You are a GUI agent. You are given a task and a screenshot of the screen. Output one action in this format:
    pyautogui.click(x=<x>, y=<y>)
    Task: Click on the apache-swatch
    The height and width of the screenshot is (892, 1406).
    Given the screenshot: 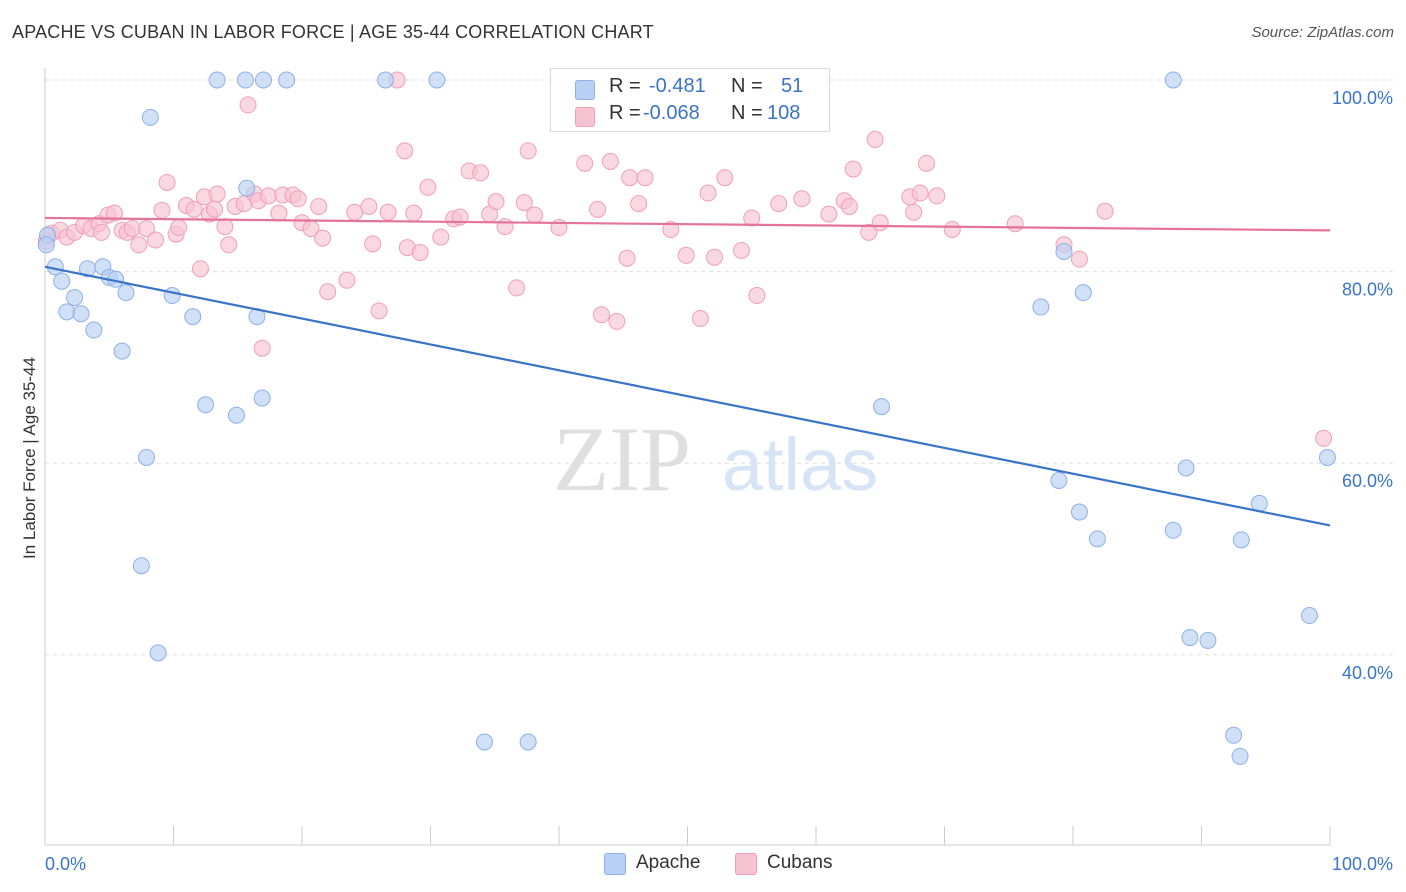 What is the action you would take?
    pyautogui.click(x=585, y=90)
    